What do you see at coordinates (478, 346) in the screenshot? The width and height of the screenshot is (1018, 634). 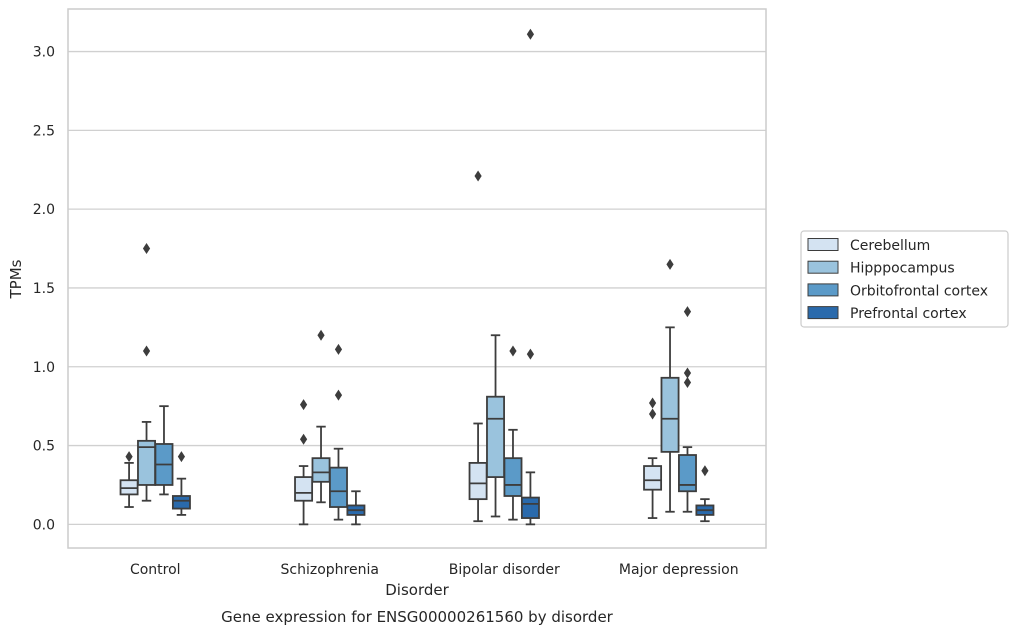 I see `box-cerebellum-bipolar-disorder` at bounding box center [478, 346].